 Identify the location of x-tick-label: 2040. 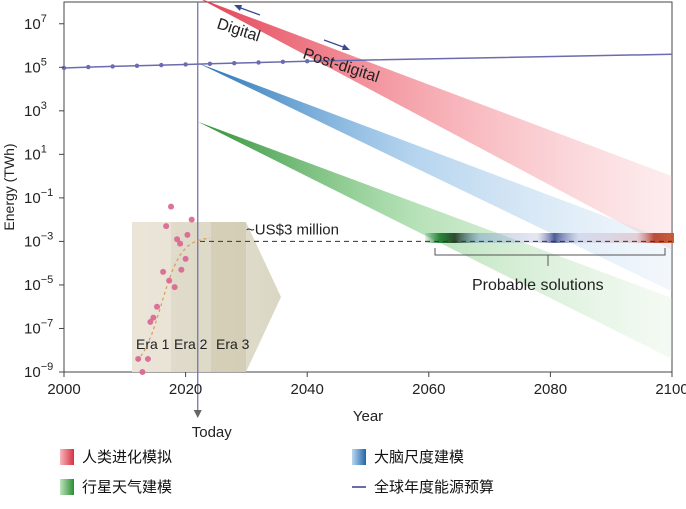
(307, 389).